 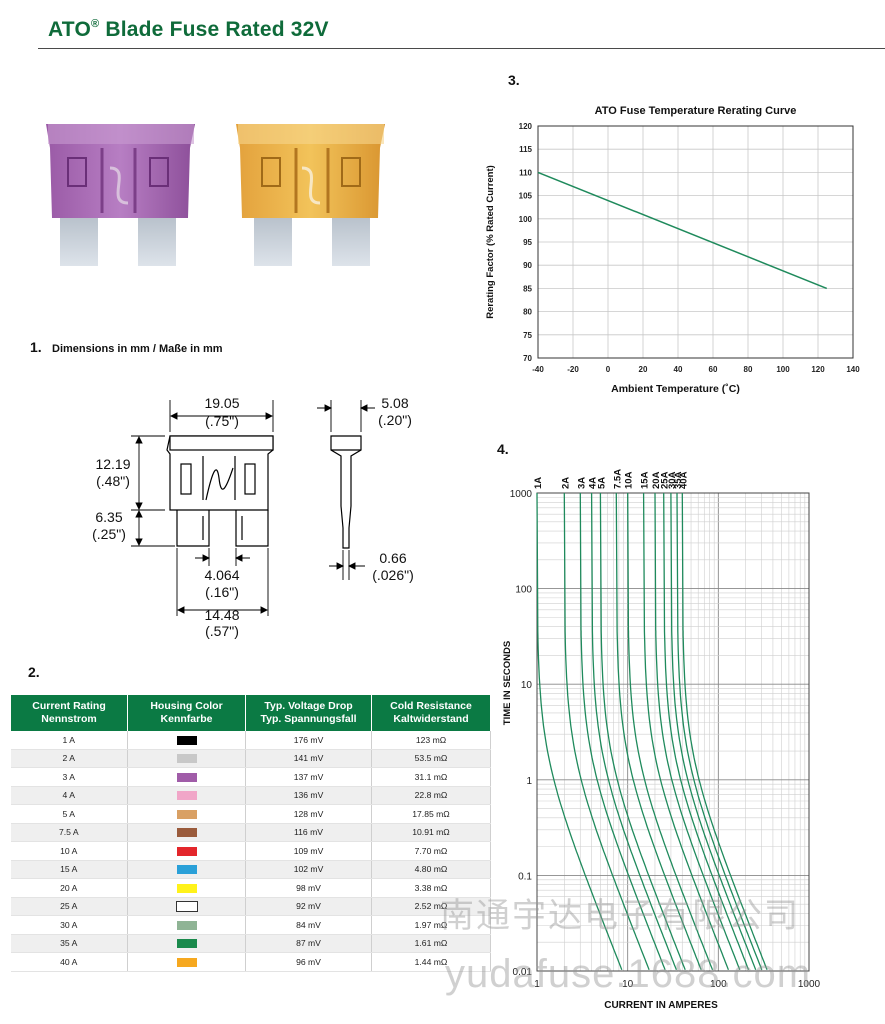 What do you see at coordinates (69, 740) in the screenshot?
I see `cell-rating: 1 A` at bounding box center [69, 740].